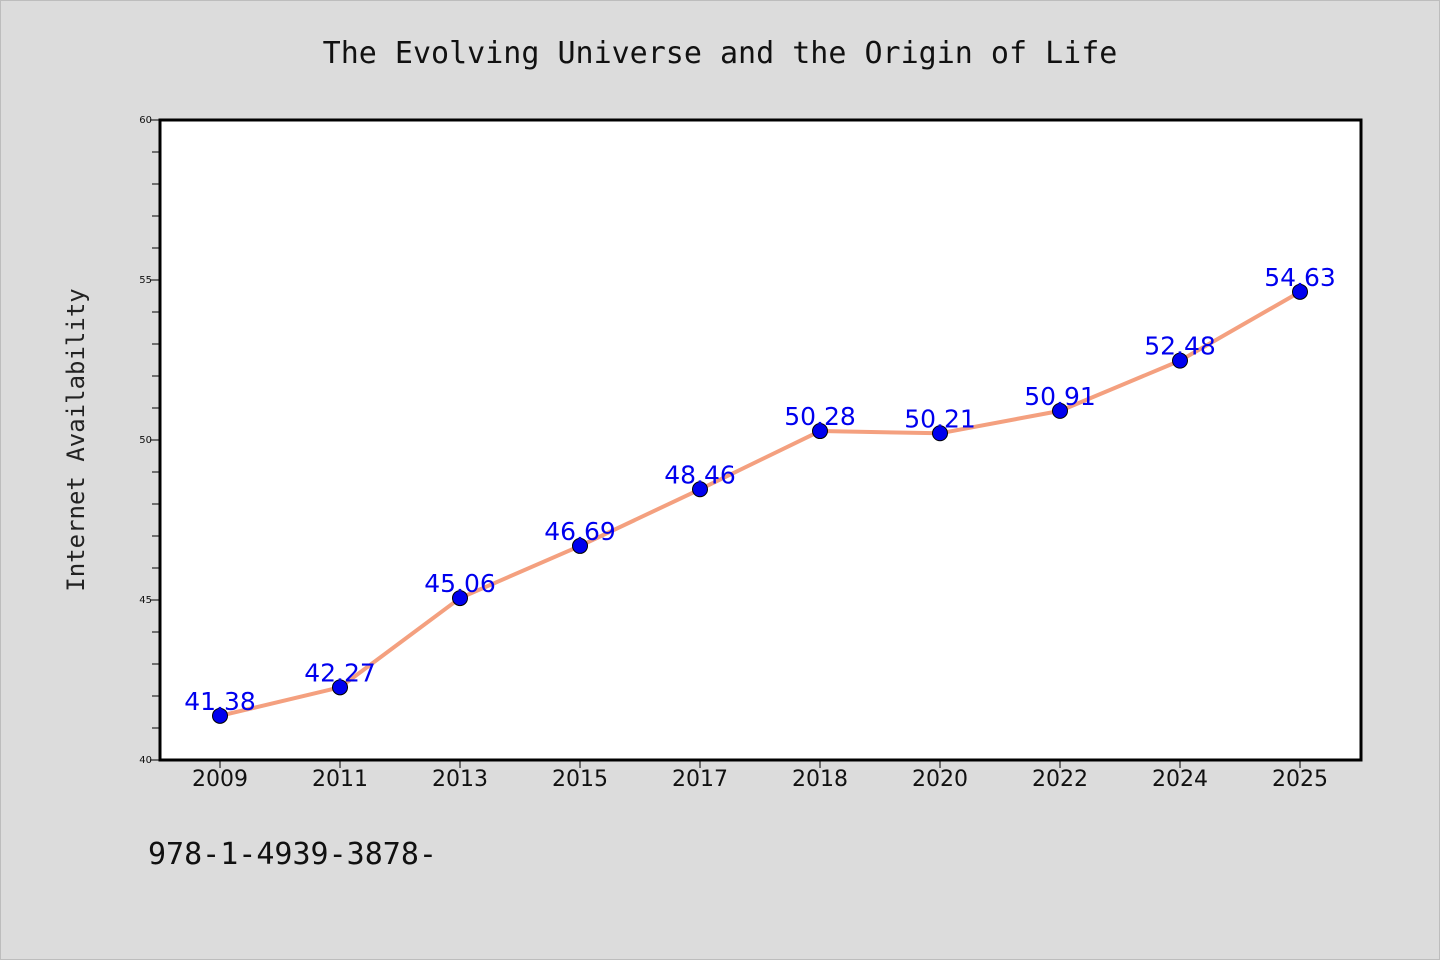 The height and width of the screenshot is (960, 1440). I want to click on data-label: 52.48, so click(1180, 346).